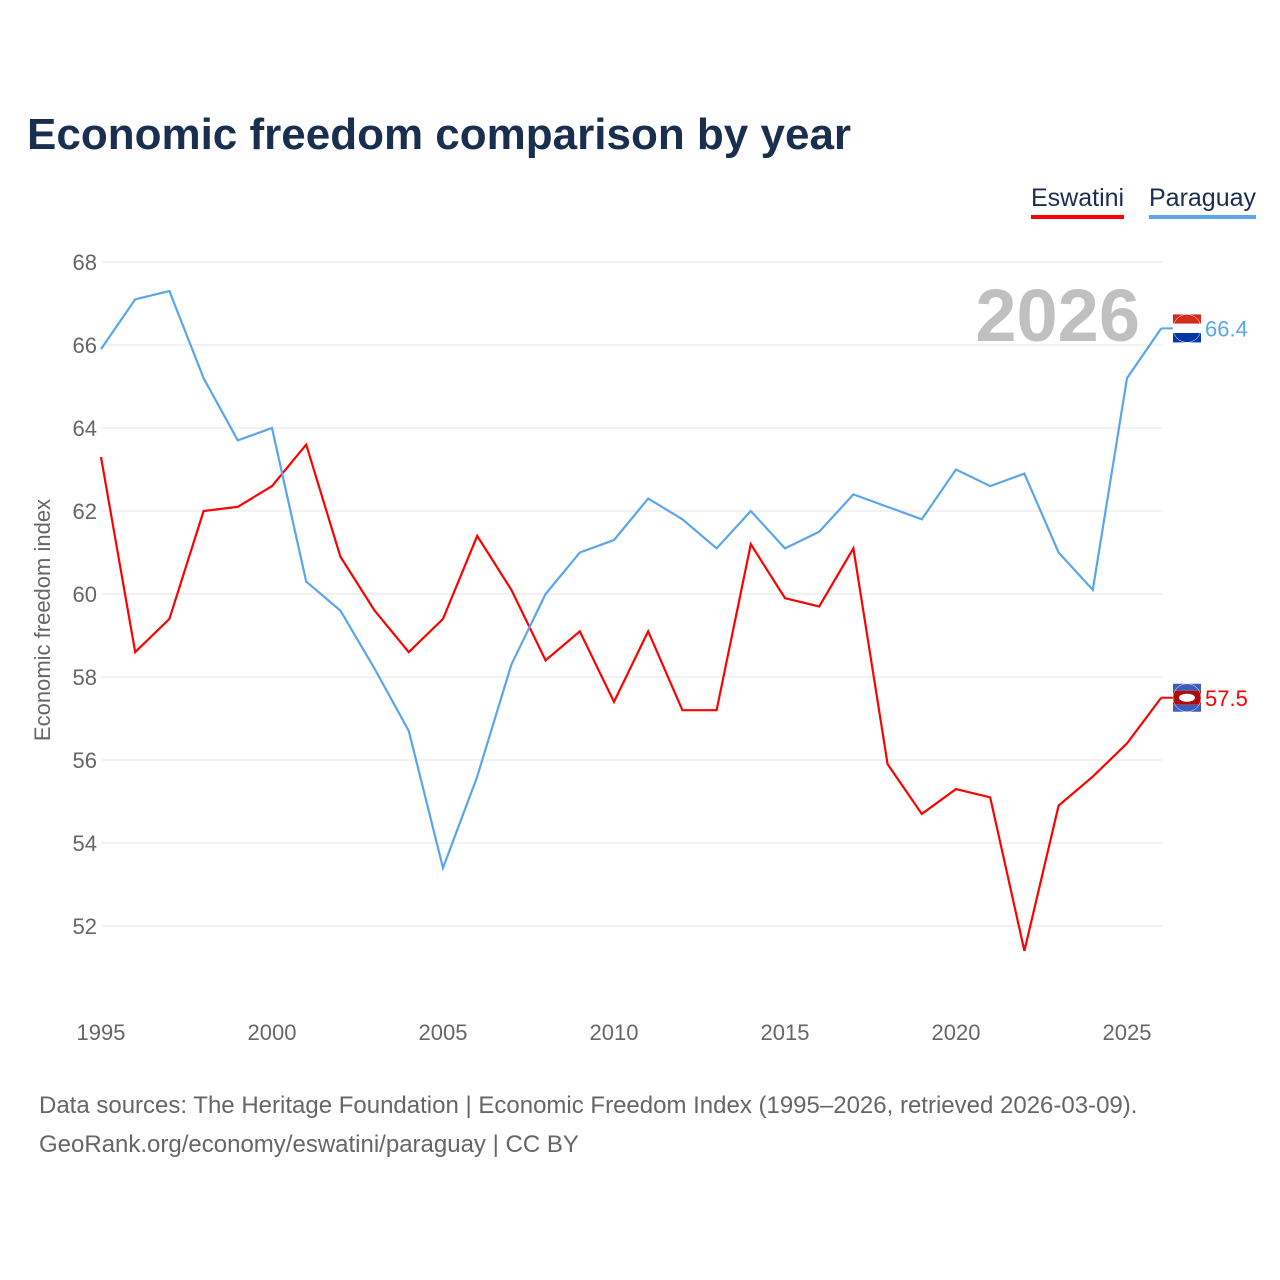  What do you see at coordinates (85, 926) in the screenshot?
I see `y-tick-label: 52` at bounding box center [85, 926].